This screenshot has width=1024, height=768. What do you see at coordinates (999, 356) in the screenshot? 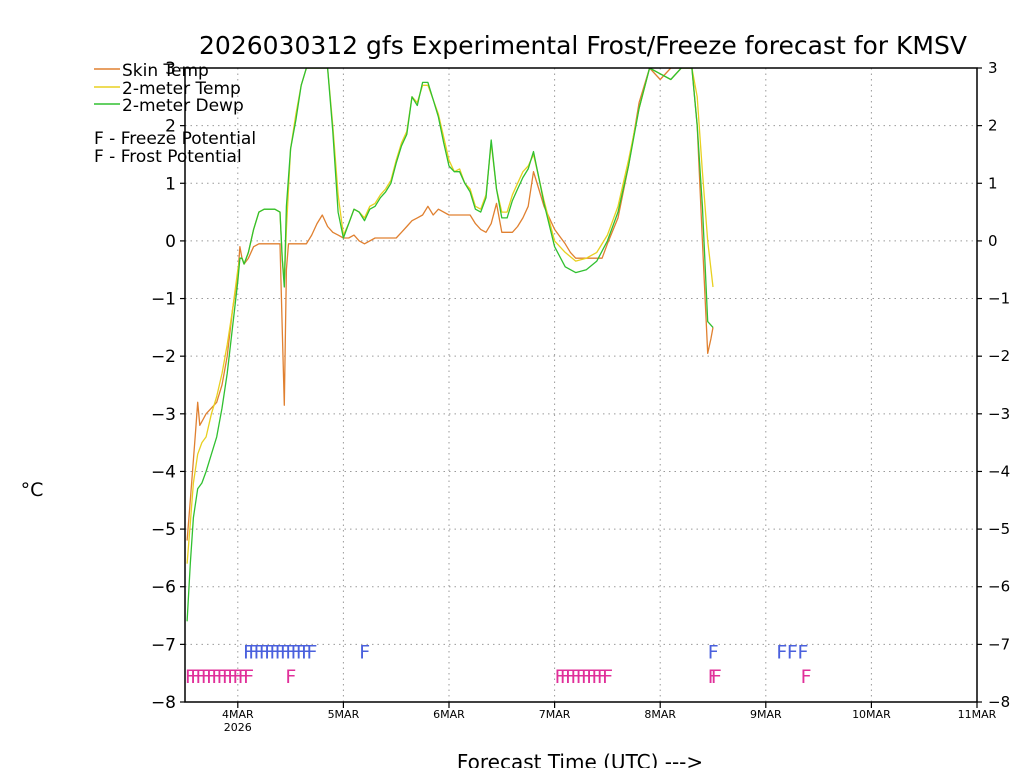
I see `y-tick-label-right: −2` at bounding box center [999, 356].